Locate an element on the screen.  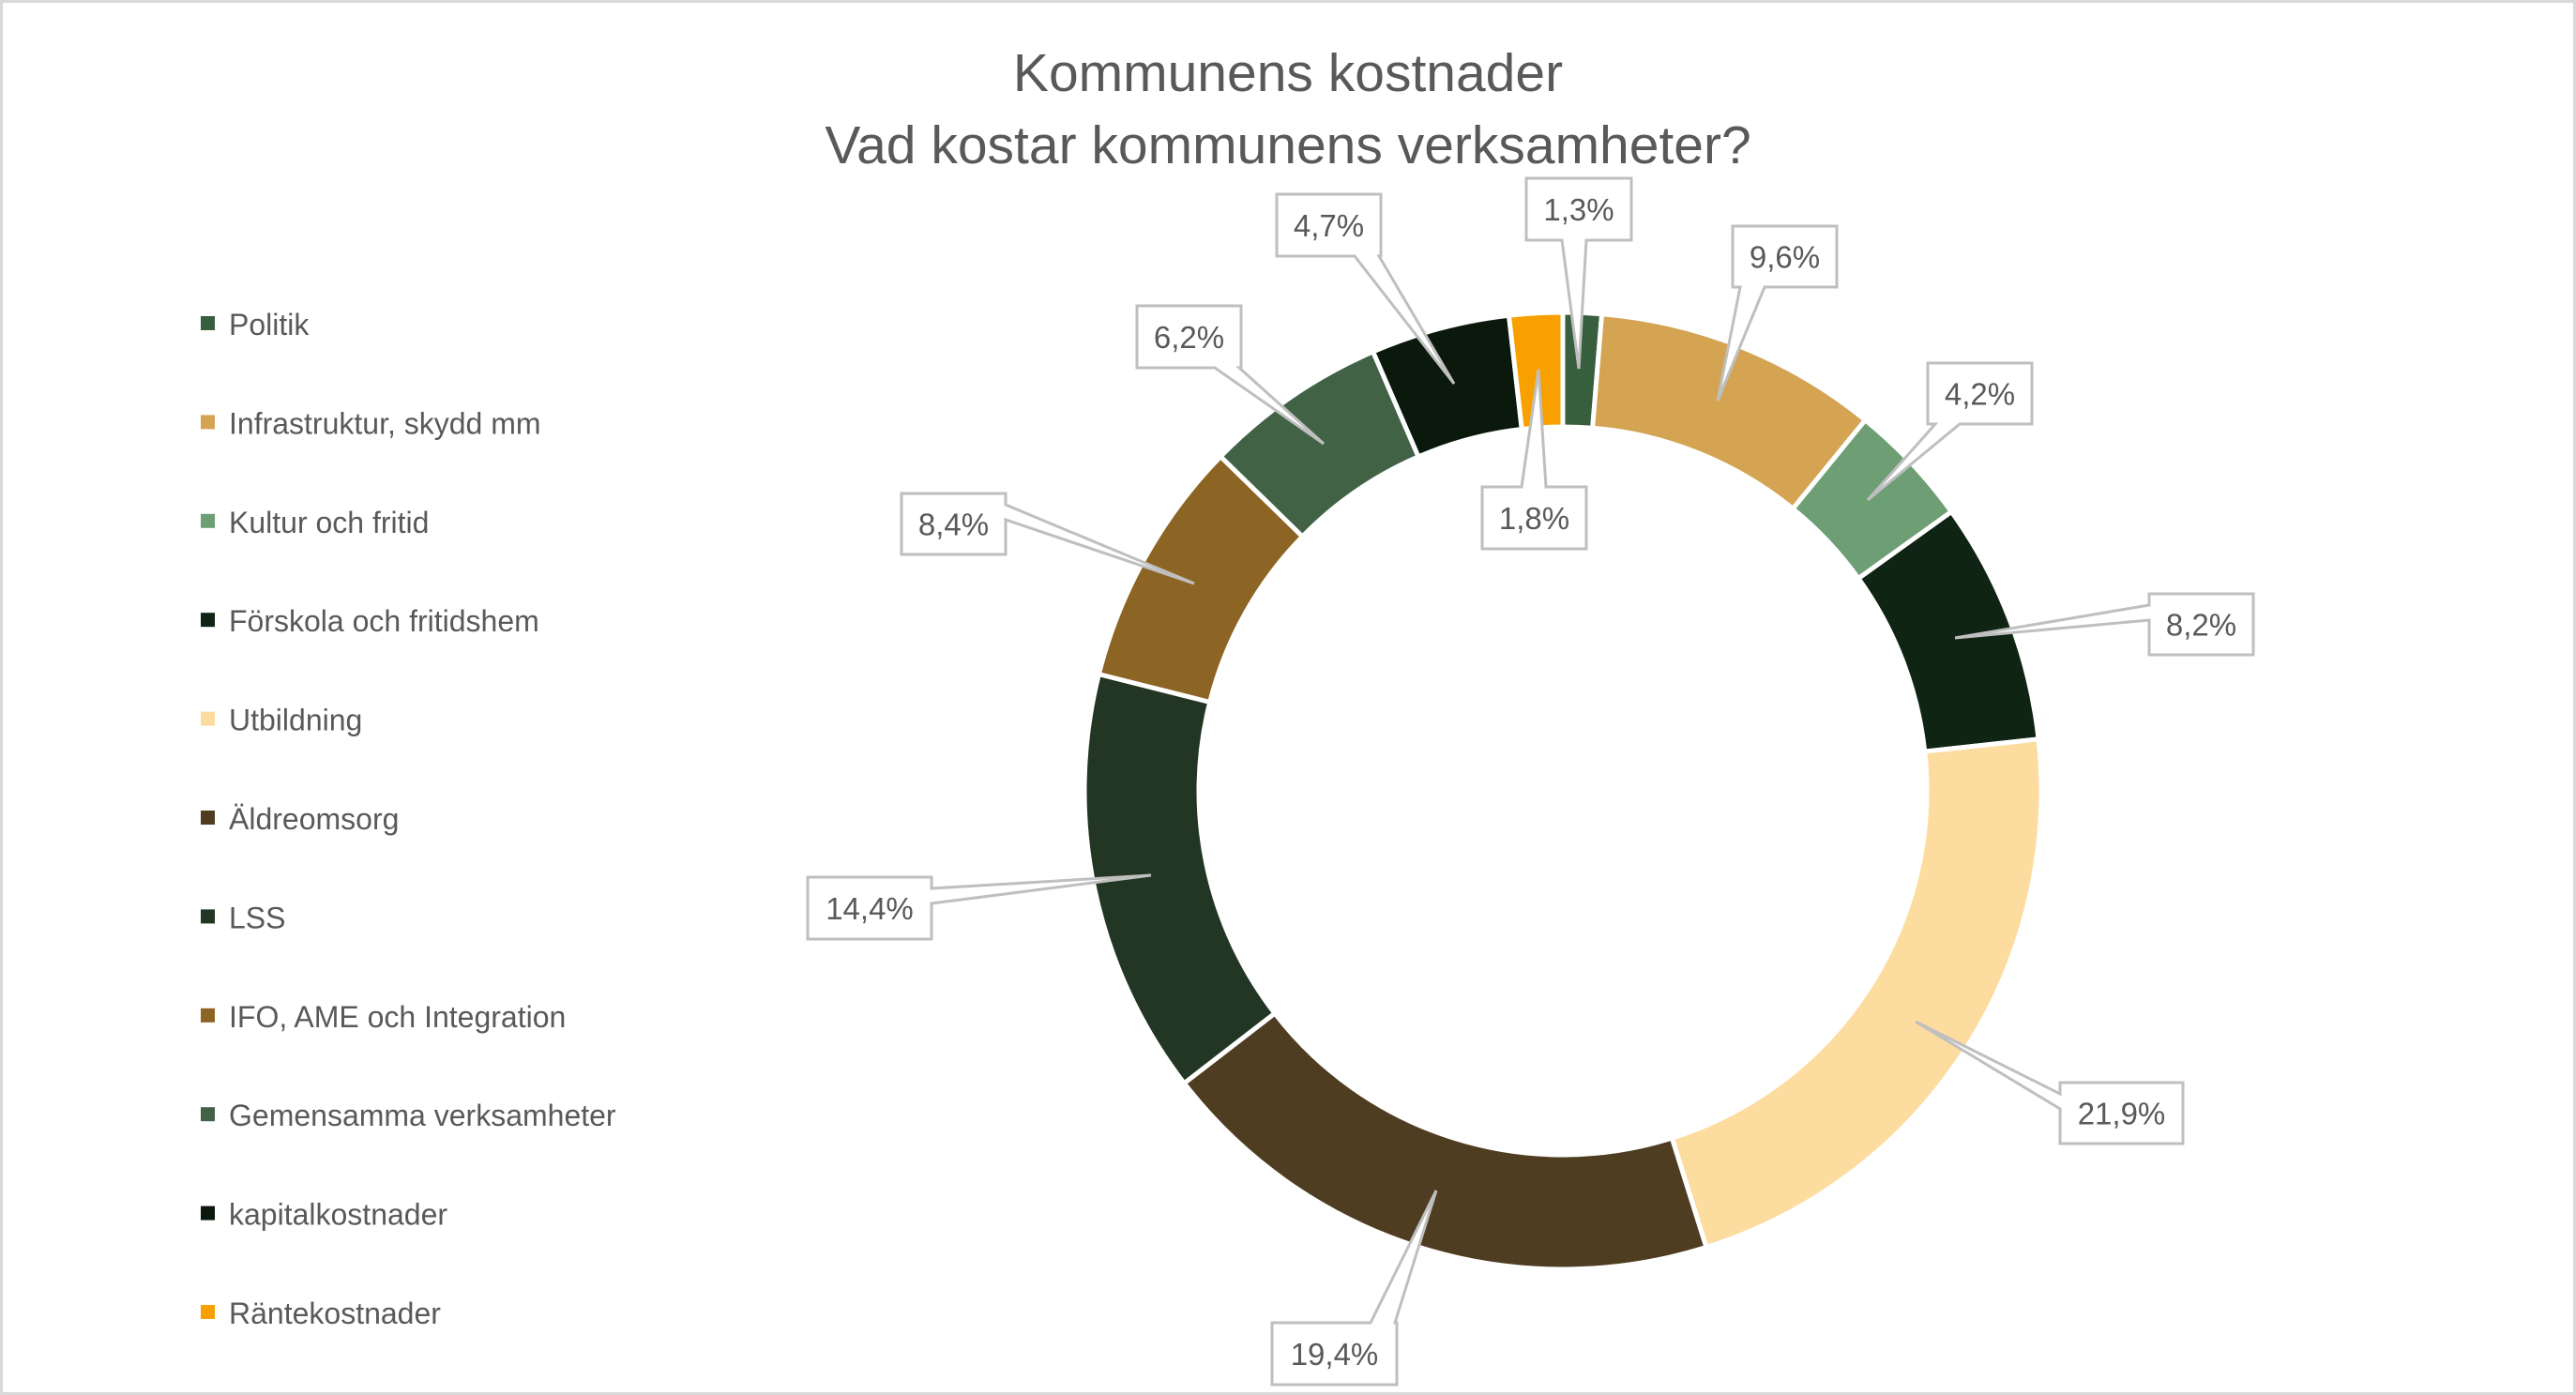
legend-item-rantekostnader: Räntekostnader is located at coordinates (321, 1313).